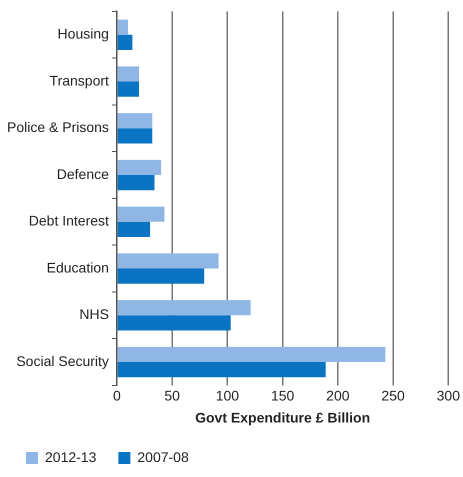 This screenshot has width=463, height=477. I want to click on y-tick-label: Police & Prisons, so click(57, 127).